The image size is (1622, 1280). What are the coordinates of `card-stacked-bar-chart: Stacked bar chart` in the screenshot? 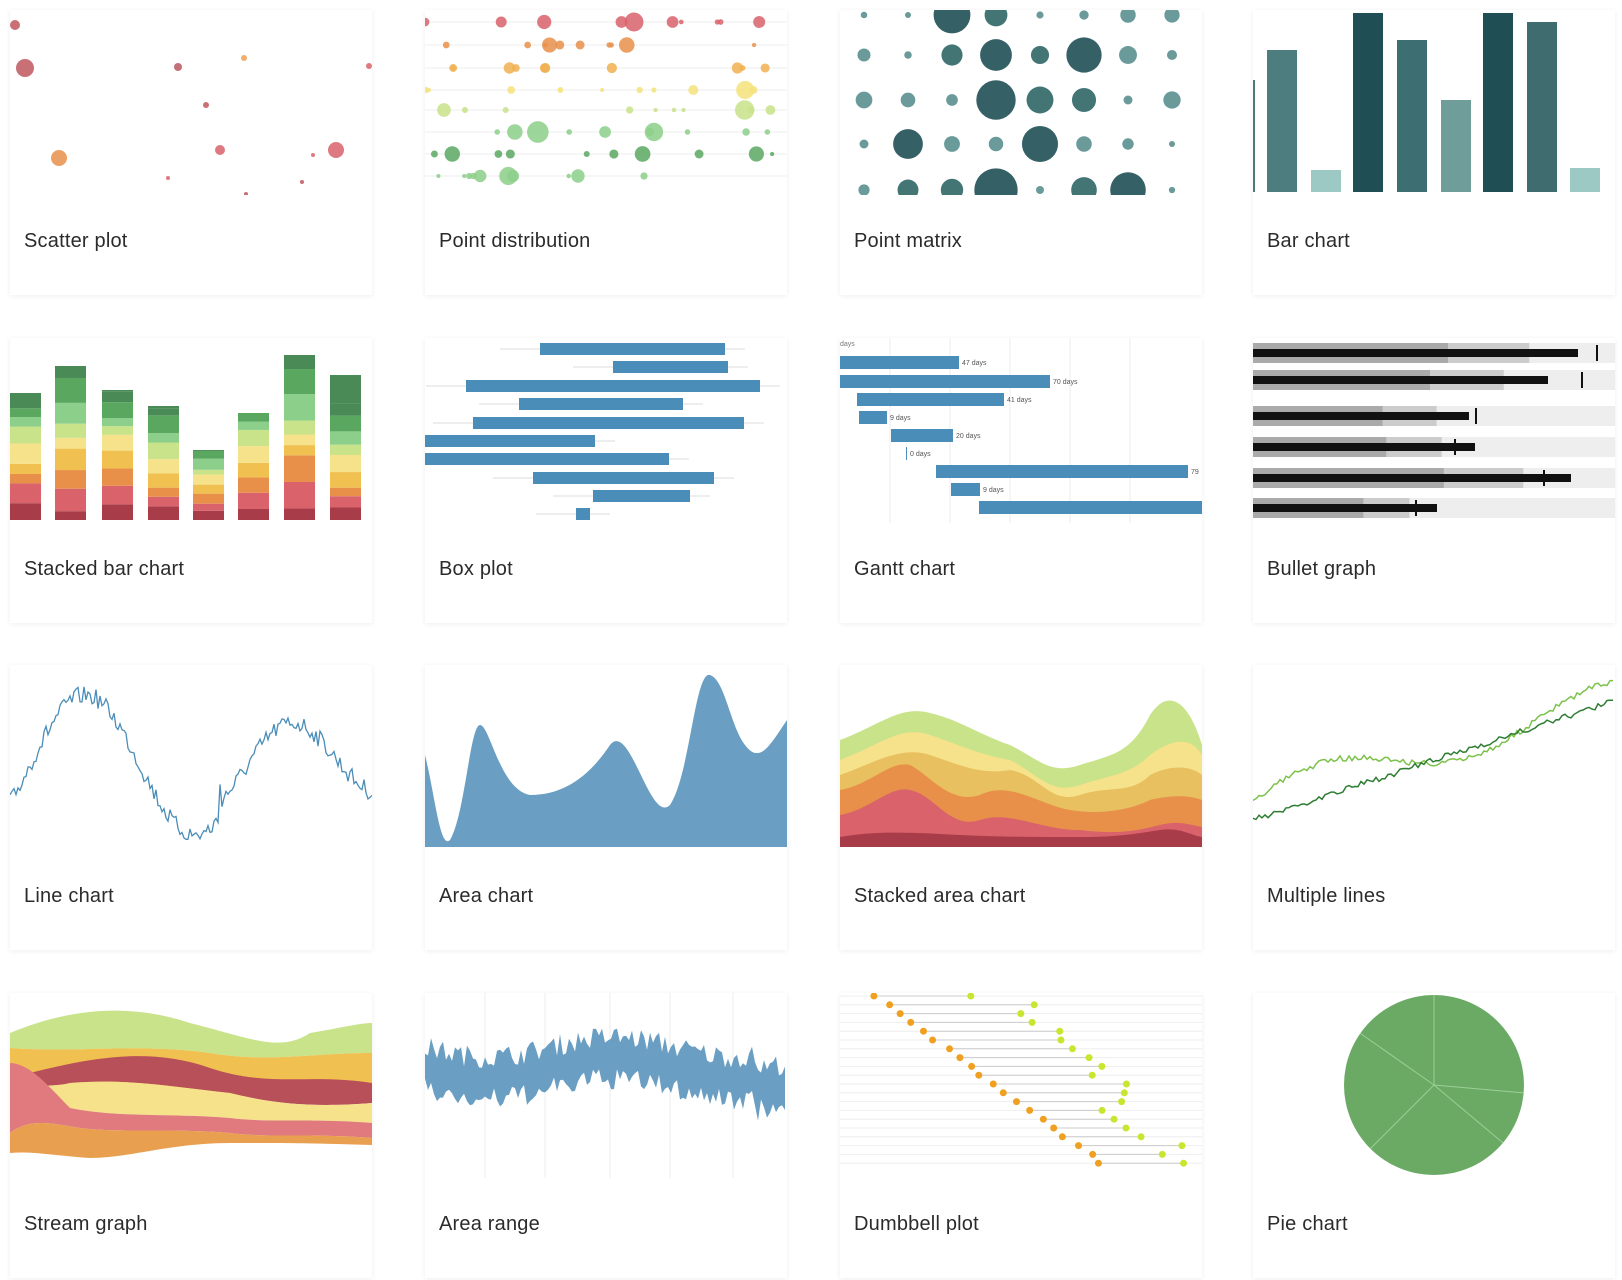 It's located at (191, 480).